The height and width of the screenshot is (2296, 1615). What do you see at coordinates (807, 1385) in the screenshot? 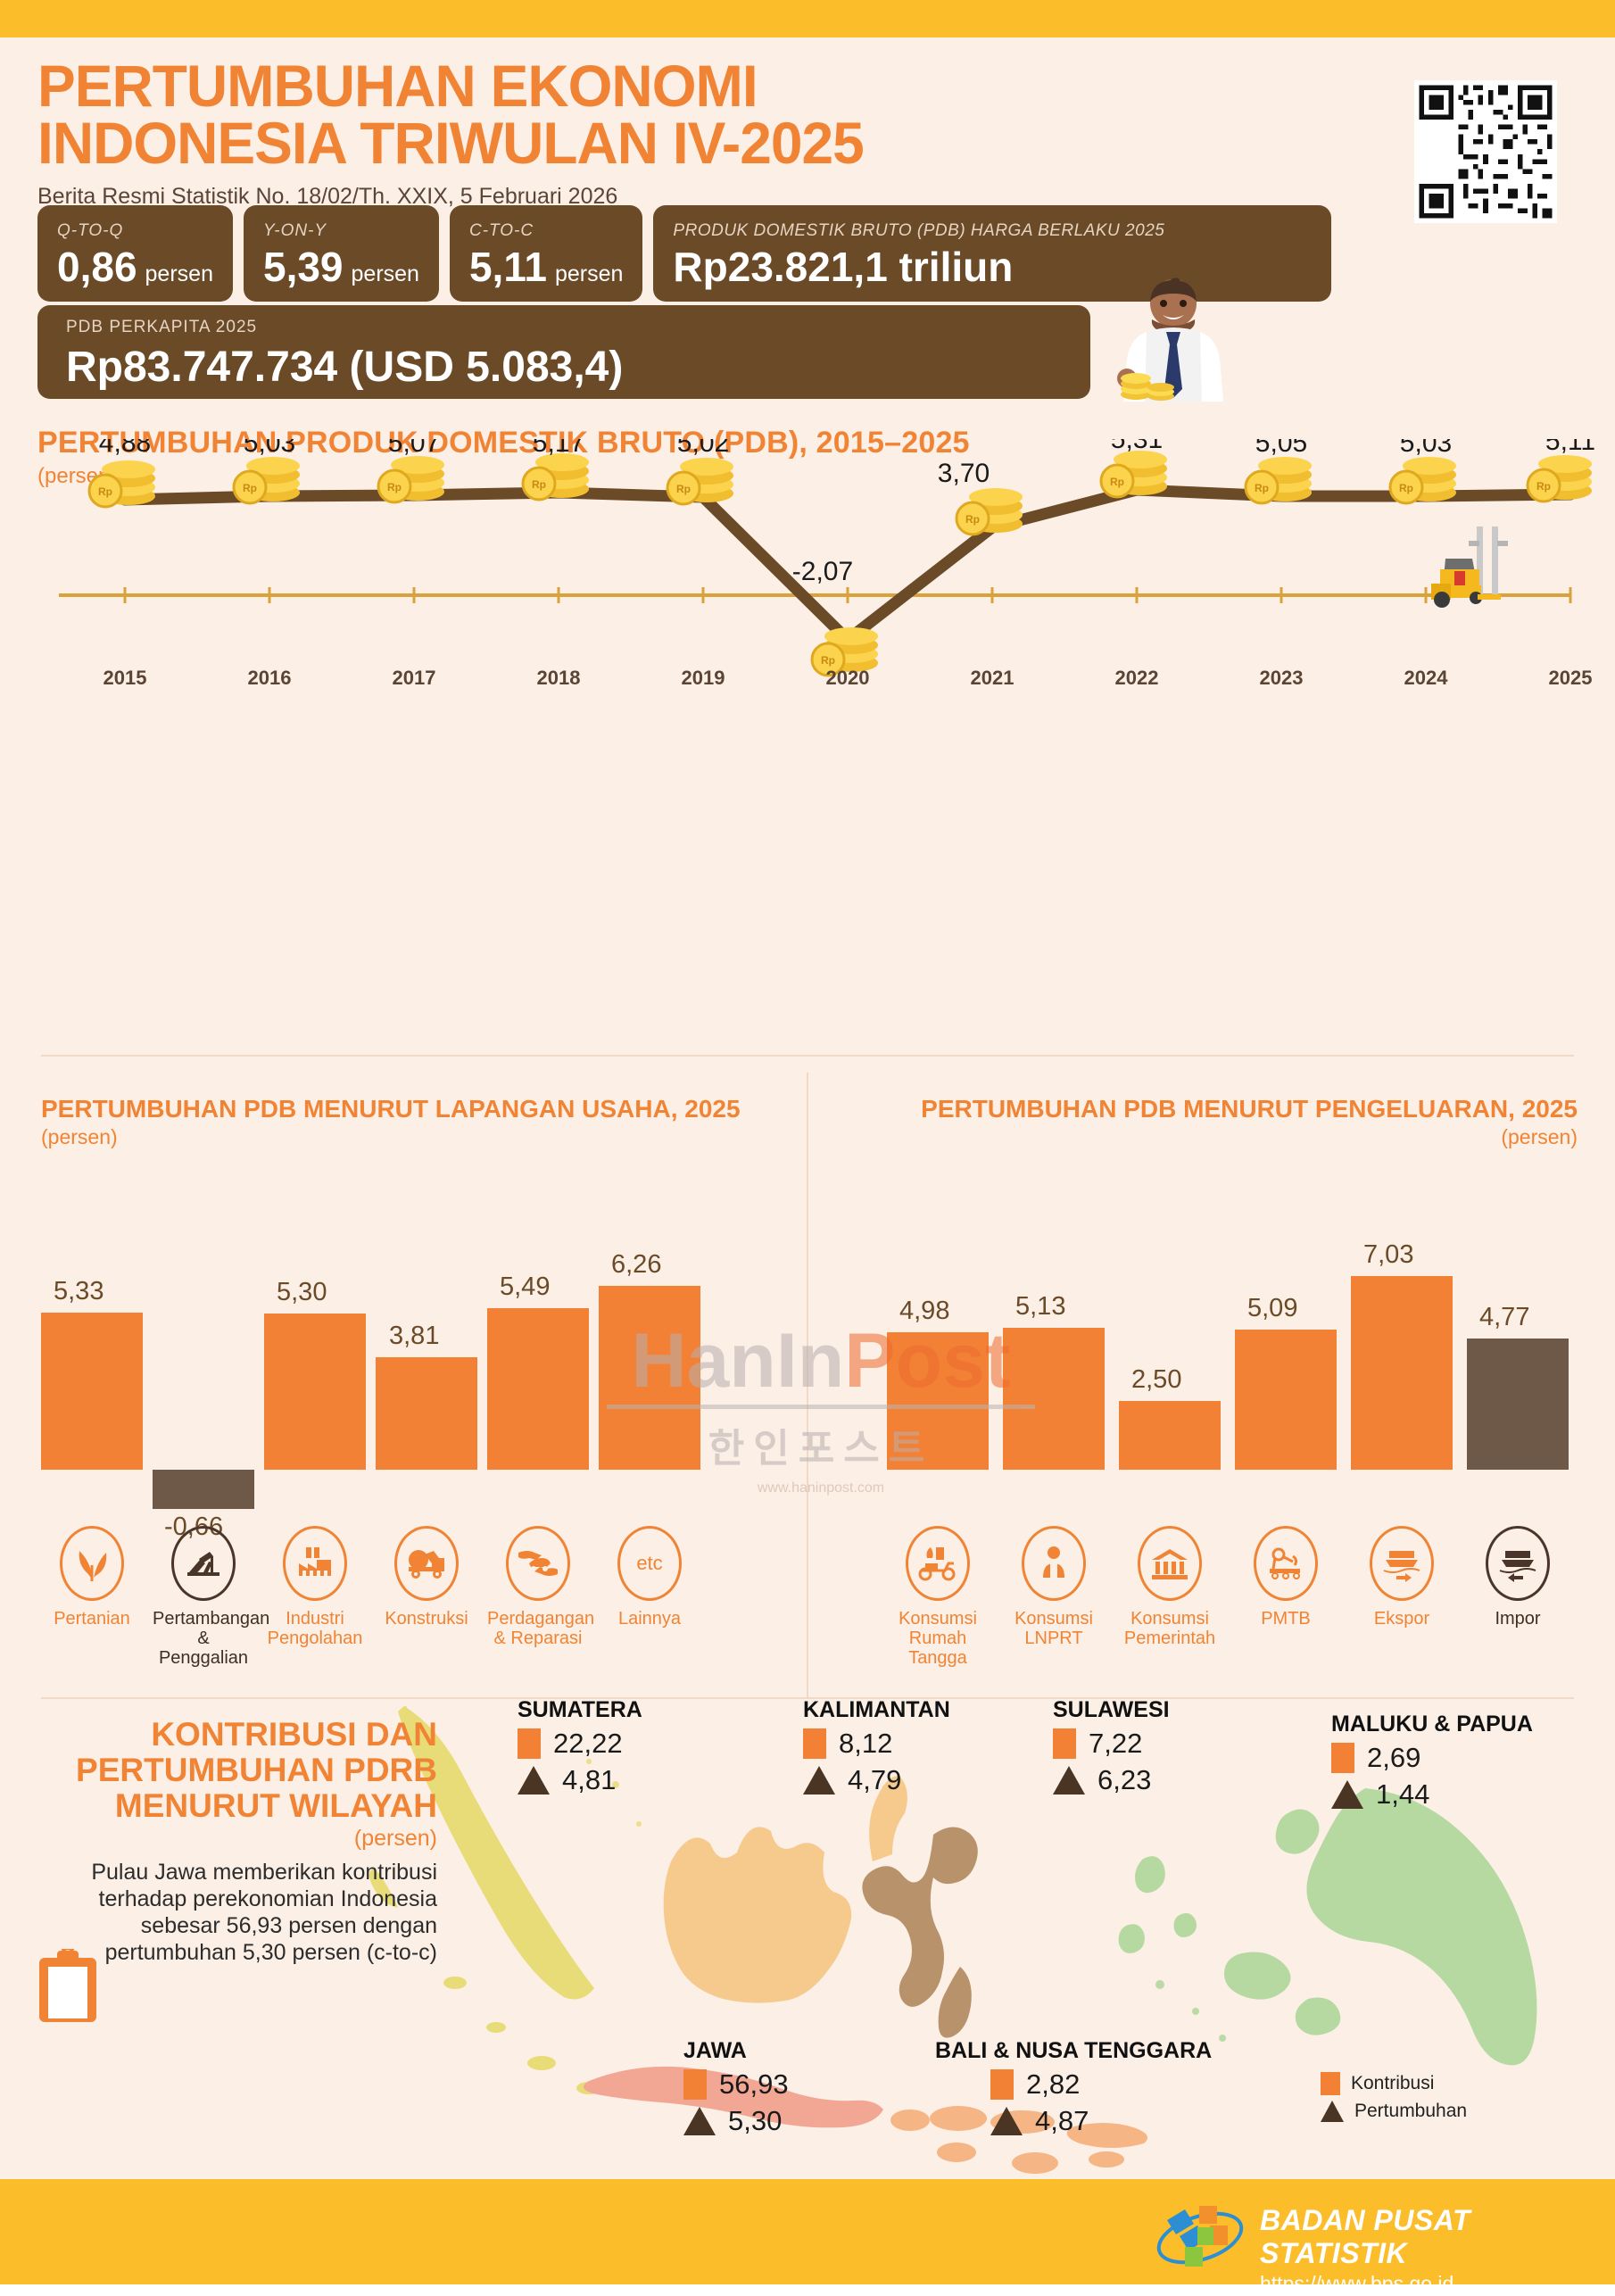
I see `divider-vertical` at bounding box center [807, 1385].